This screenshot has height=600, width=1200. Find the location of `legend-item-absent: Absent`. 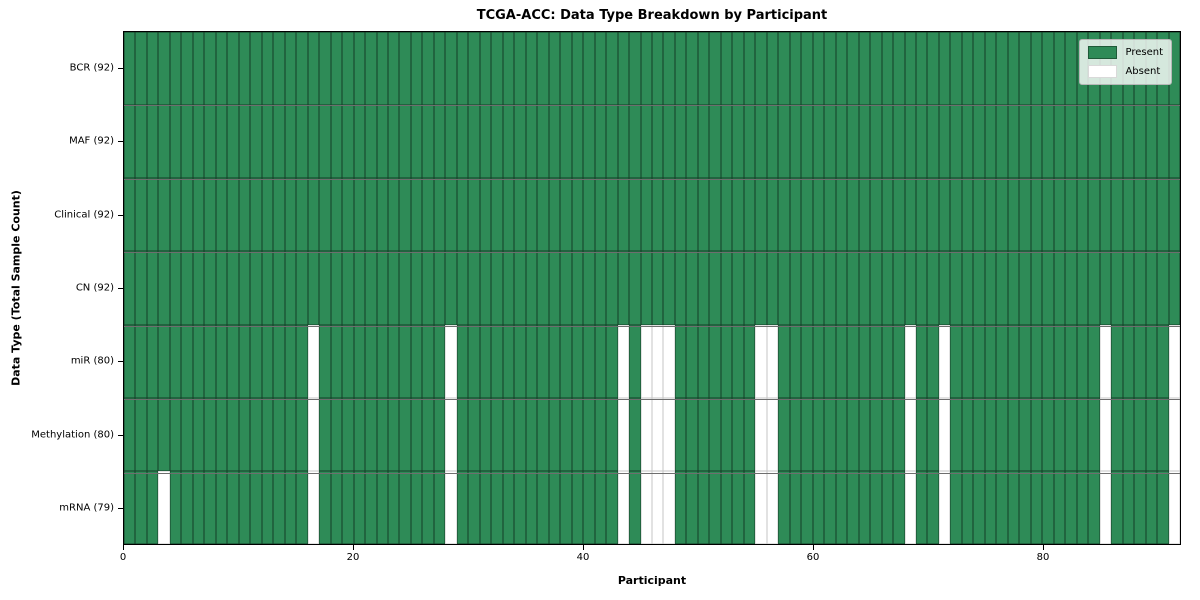

legend-item-absent: Absent is located at coordinates (1125, 71).